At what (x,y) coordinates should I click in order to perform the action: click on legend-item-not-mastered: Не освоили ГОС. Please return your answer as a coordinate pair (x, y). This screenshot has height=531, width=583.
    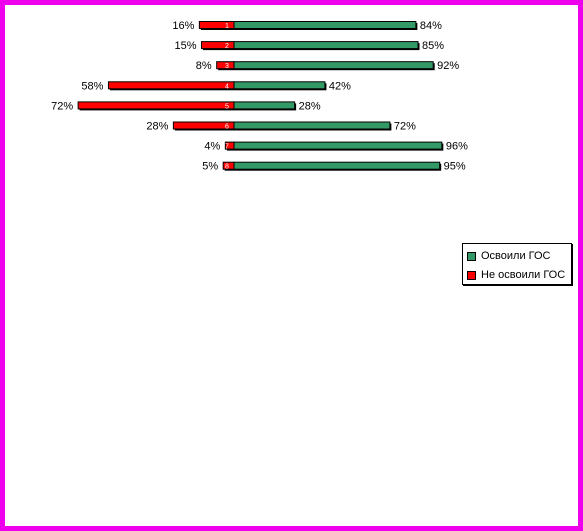
    Looking at the image, I should click on (516, 275).